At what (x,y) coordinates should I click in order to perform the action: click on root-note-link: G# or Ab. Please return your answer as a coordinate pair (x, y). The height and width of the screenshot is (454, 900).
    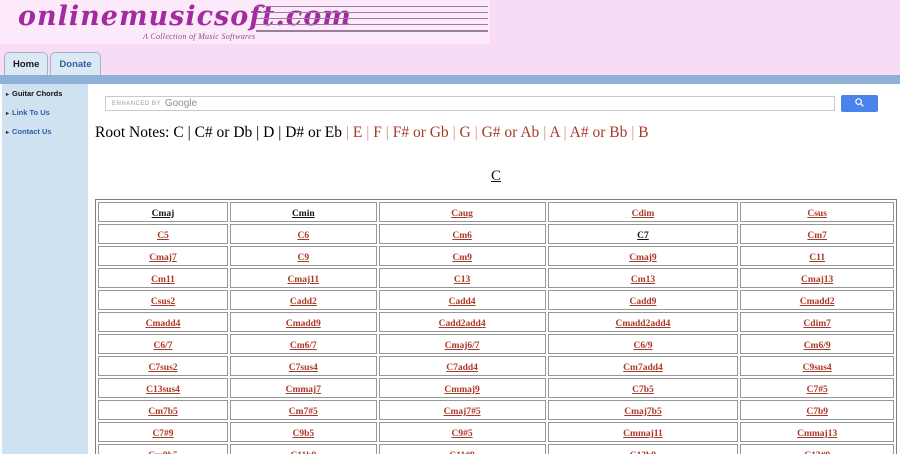
    Looking at the image, I should click on (510, 132).